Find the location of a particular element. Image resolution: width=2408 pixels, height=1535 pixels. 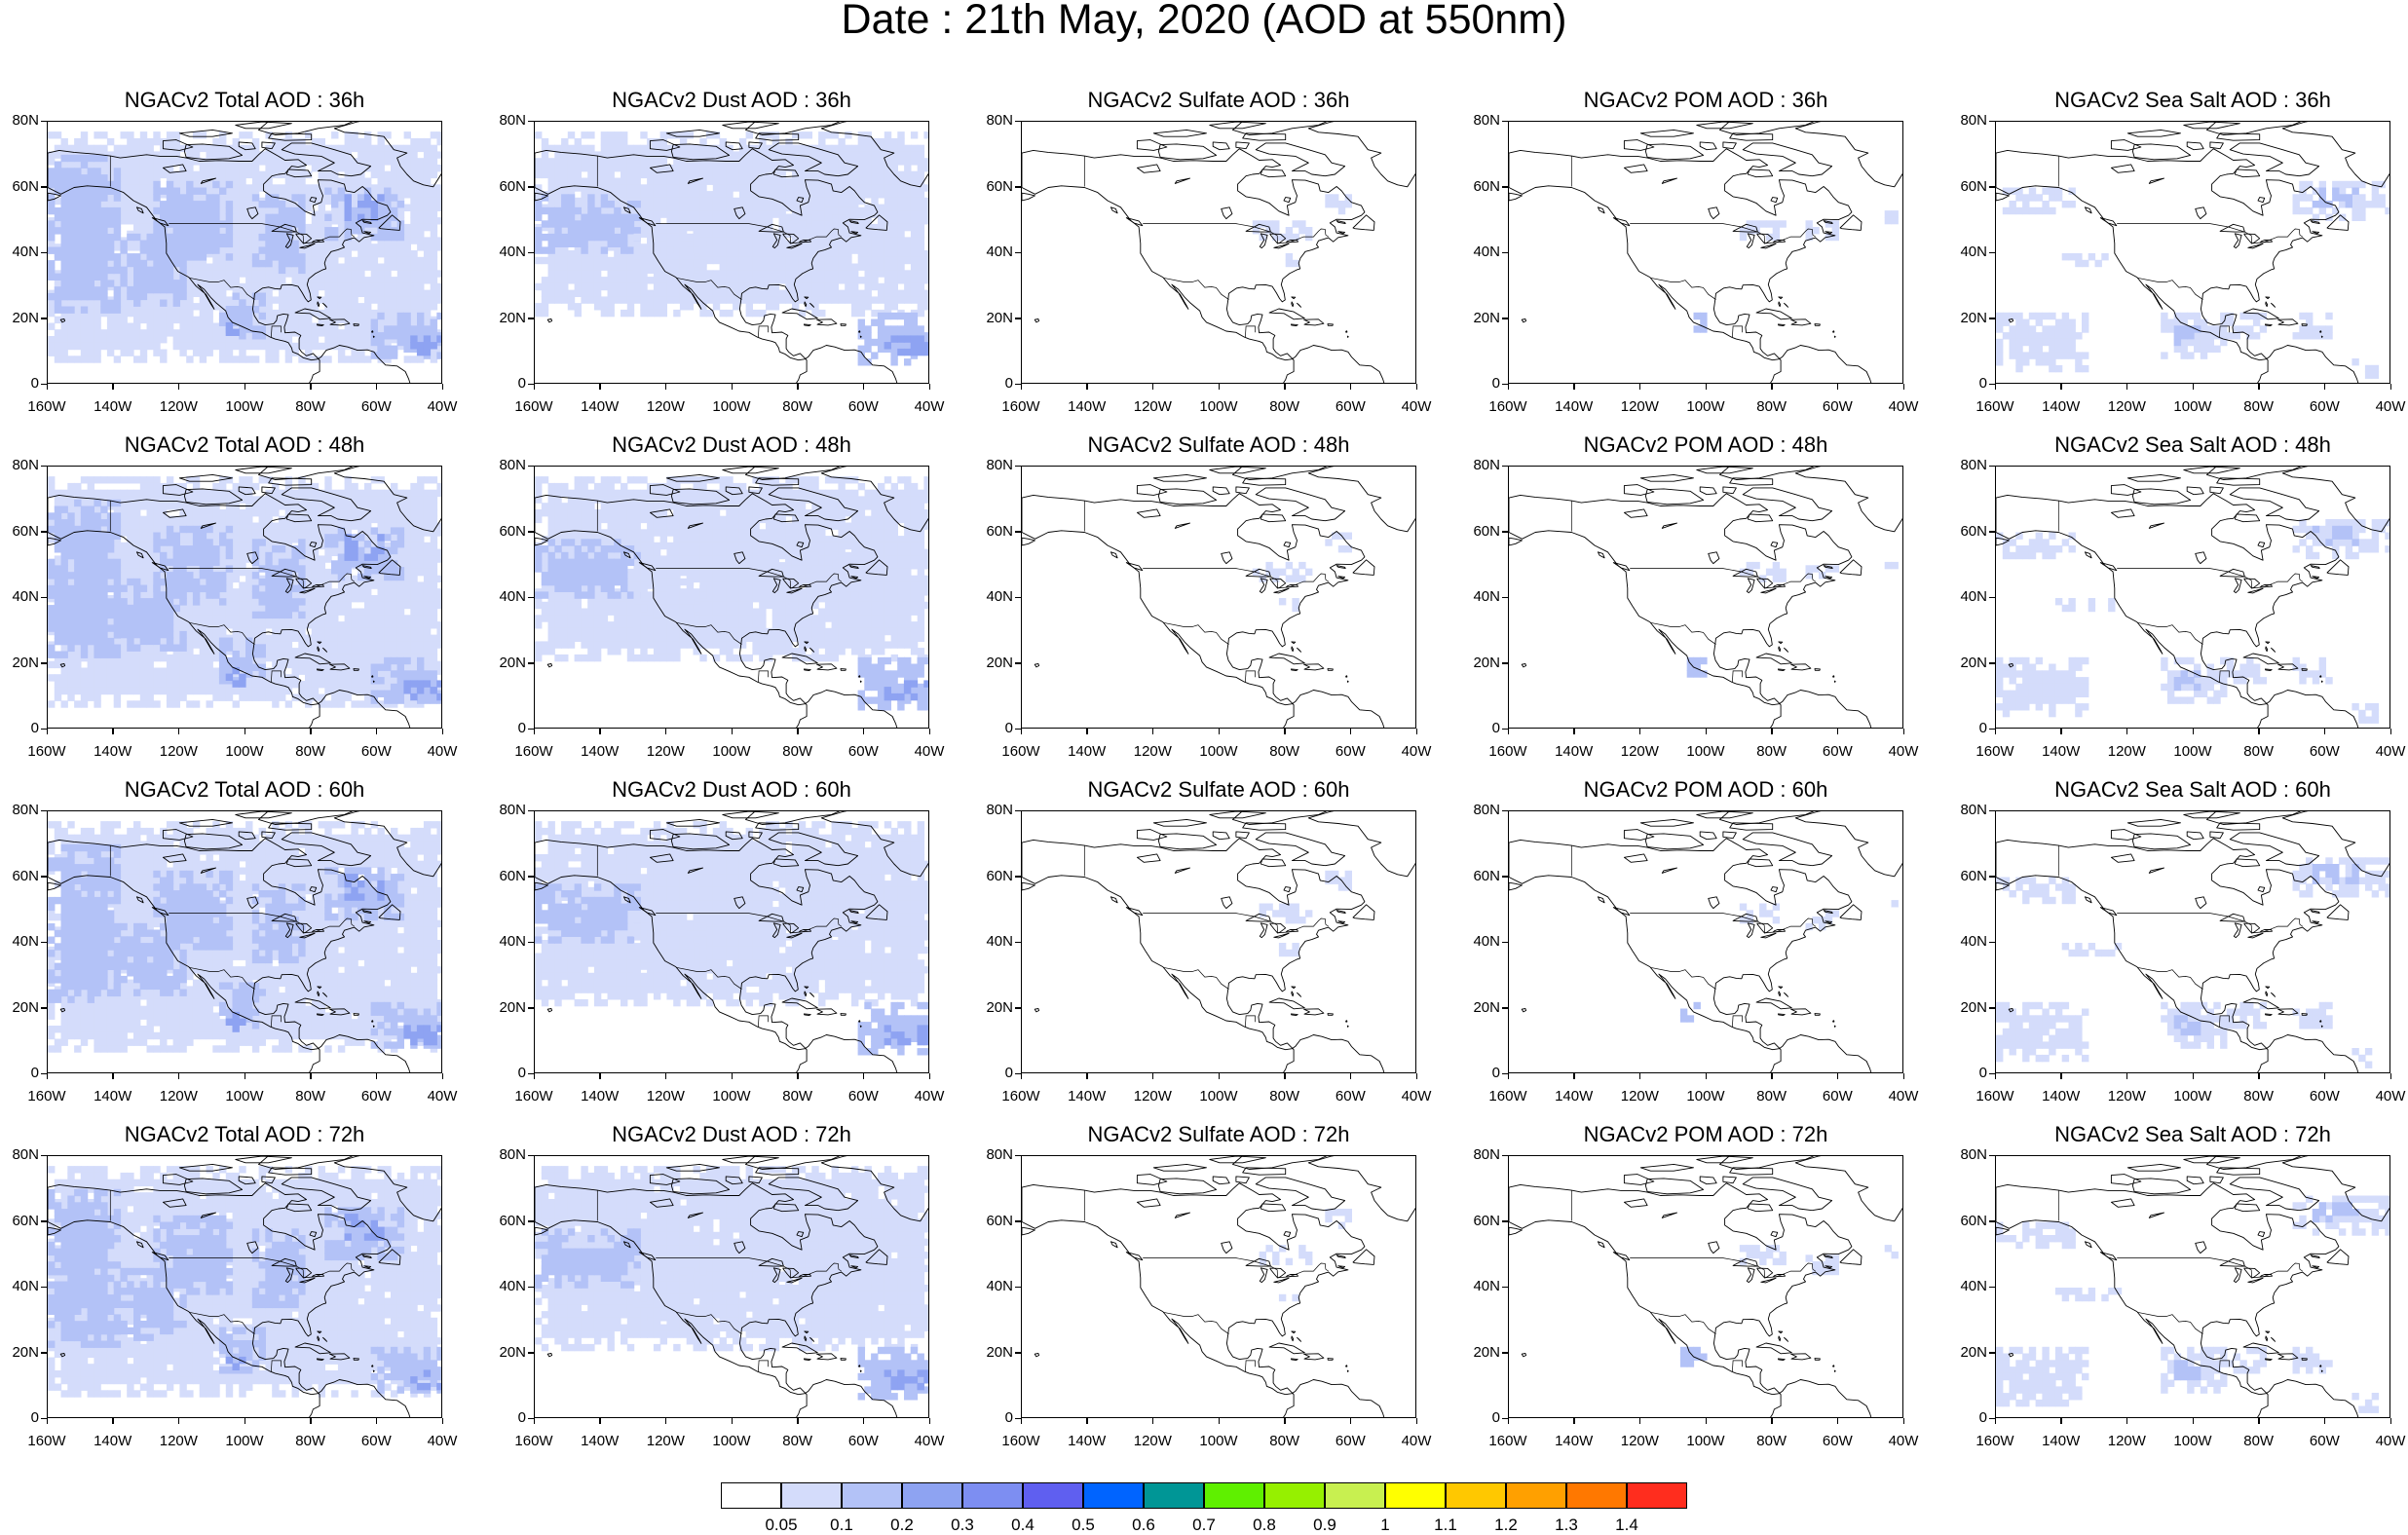

panel-title: NGACv2 Dust AOD : 48h is located at coordinates (731, 445).